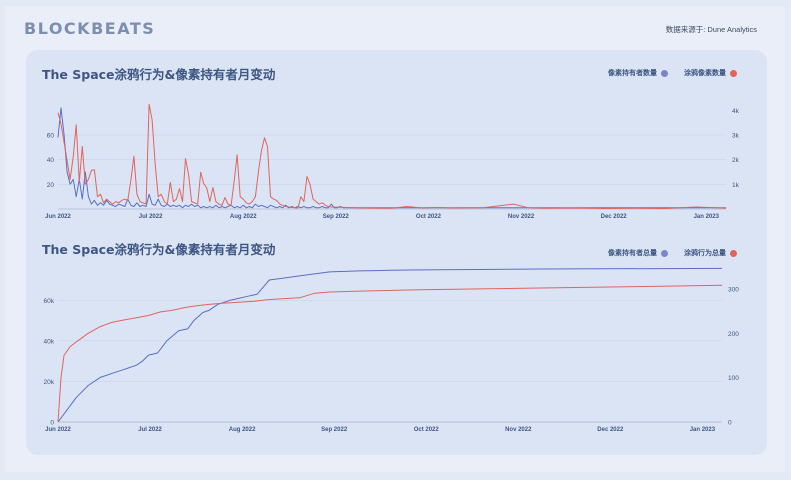 Image resolution: width=791 pixels, height=480 pixels. I want to click on y-left-tick-label: 40k, so click(49, 341).